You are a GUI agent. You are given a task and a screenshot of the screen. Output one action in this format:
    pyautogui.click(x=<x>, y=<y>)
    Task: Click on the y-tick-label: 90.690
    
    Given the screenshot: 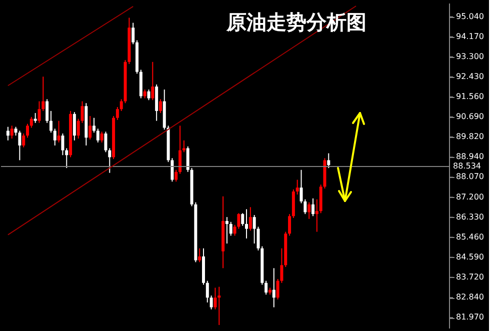 What is the action you would take?
    pyautogui.click(x=470, y=116)
    